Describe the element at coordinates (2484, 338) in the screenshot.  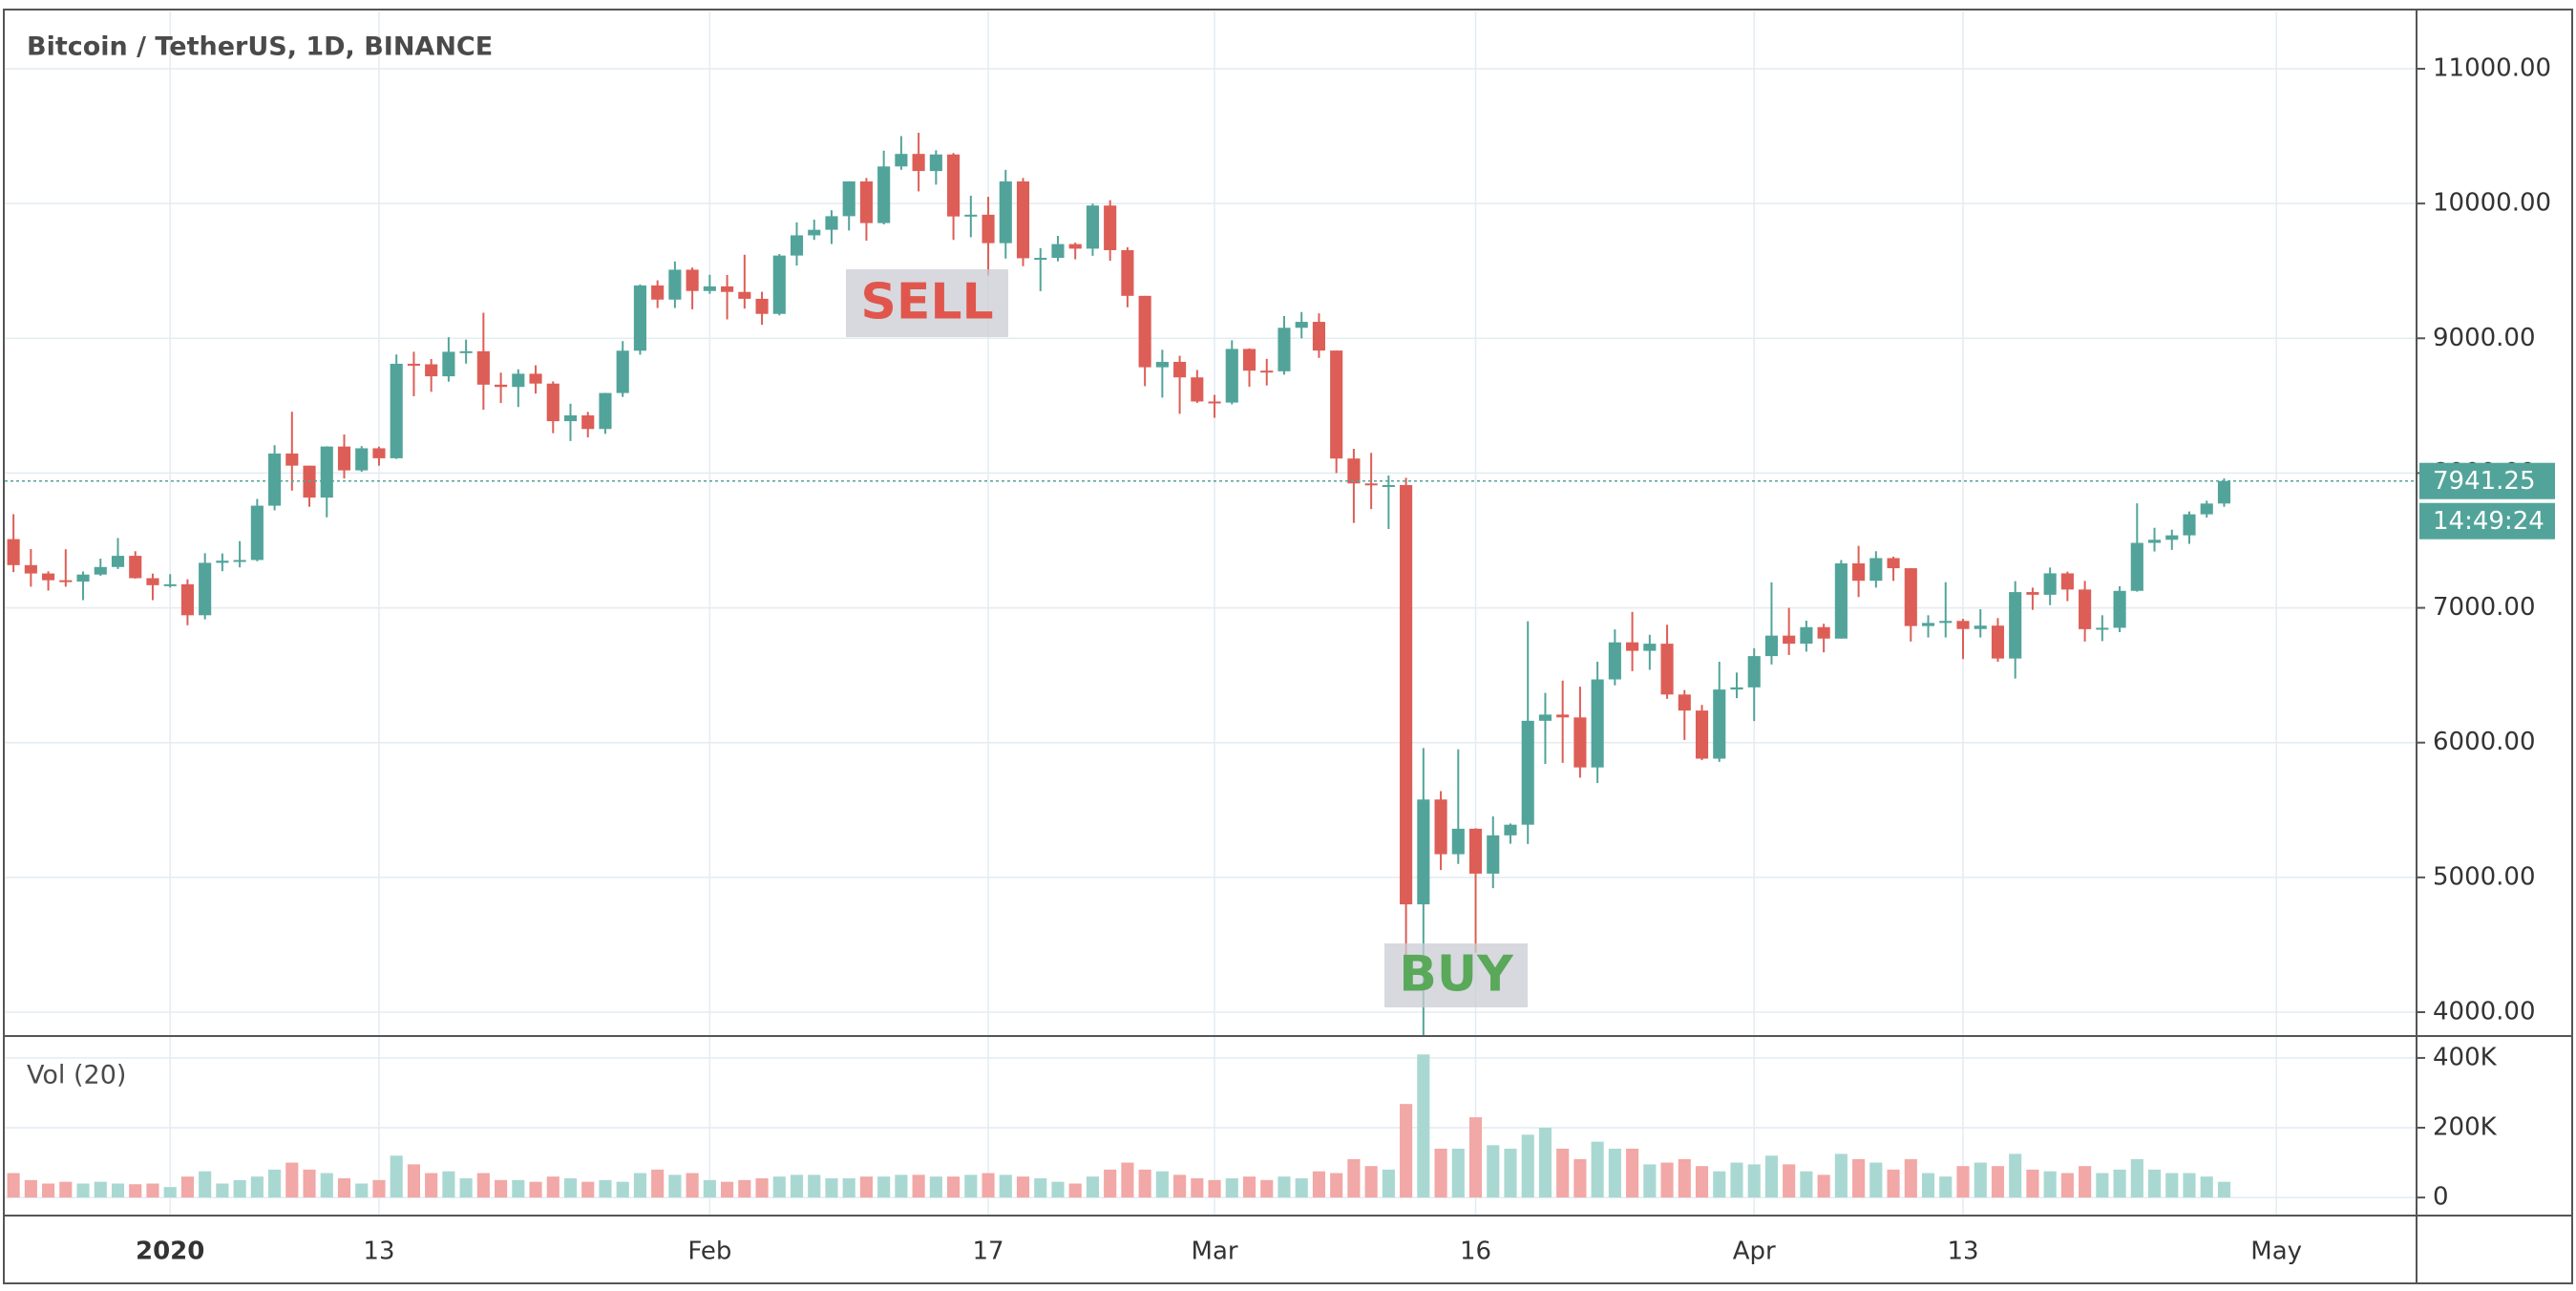
I see `y-tick-label: 9000.00` at that location.